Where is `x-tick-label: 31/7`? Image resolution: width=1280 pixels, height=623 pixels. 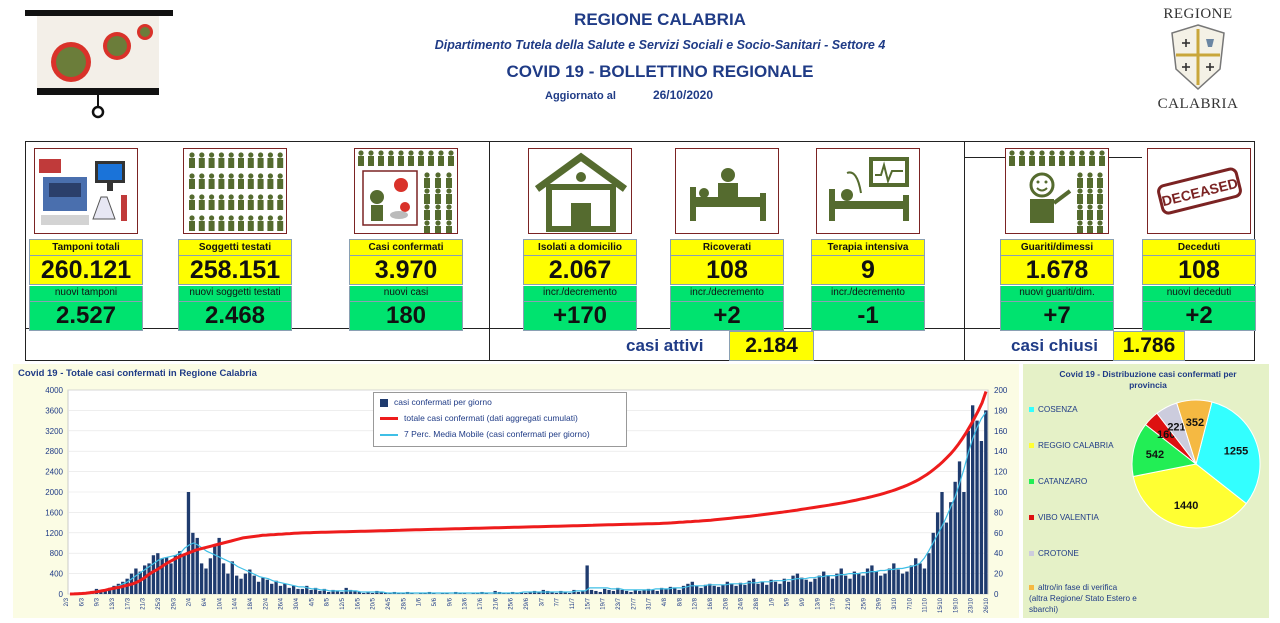
x-tick-label: 31/7 is located at coordinates (650, 603).